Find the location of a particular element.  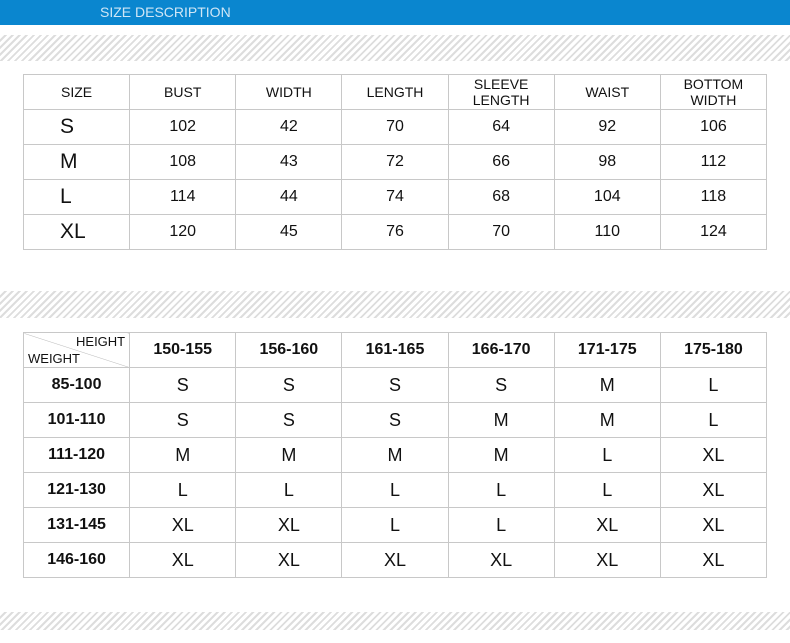

table-cell: 108 is located at coordinates (183, 162).